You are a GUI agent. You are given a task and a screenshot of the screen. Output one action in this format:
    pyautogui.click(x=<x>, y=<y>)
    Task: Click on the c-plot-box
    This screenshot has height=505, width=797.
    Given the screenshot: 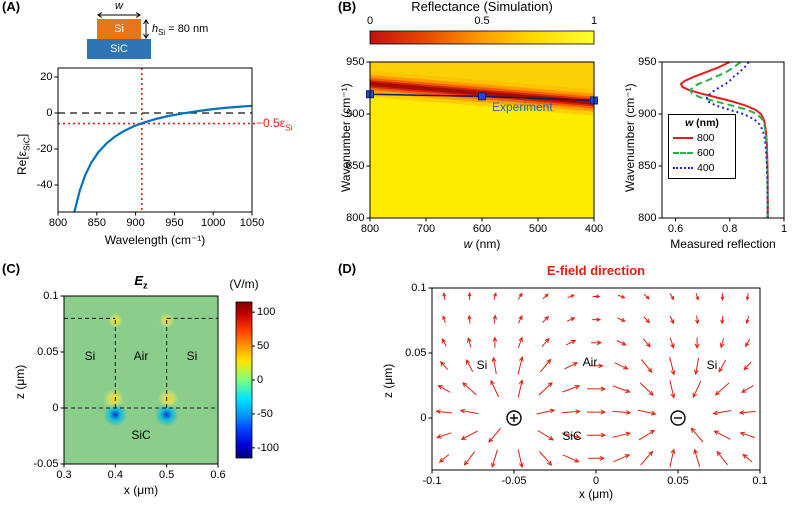 What is the action you would take?
    pyautogui.click(x=141, y=380)
    